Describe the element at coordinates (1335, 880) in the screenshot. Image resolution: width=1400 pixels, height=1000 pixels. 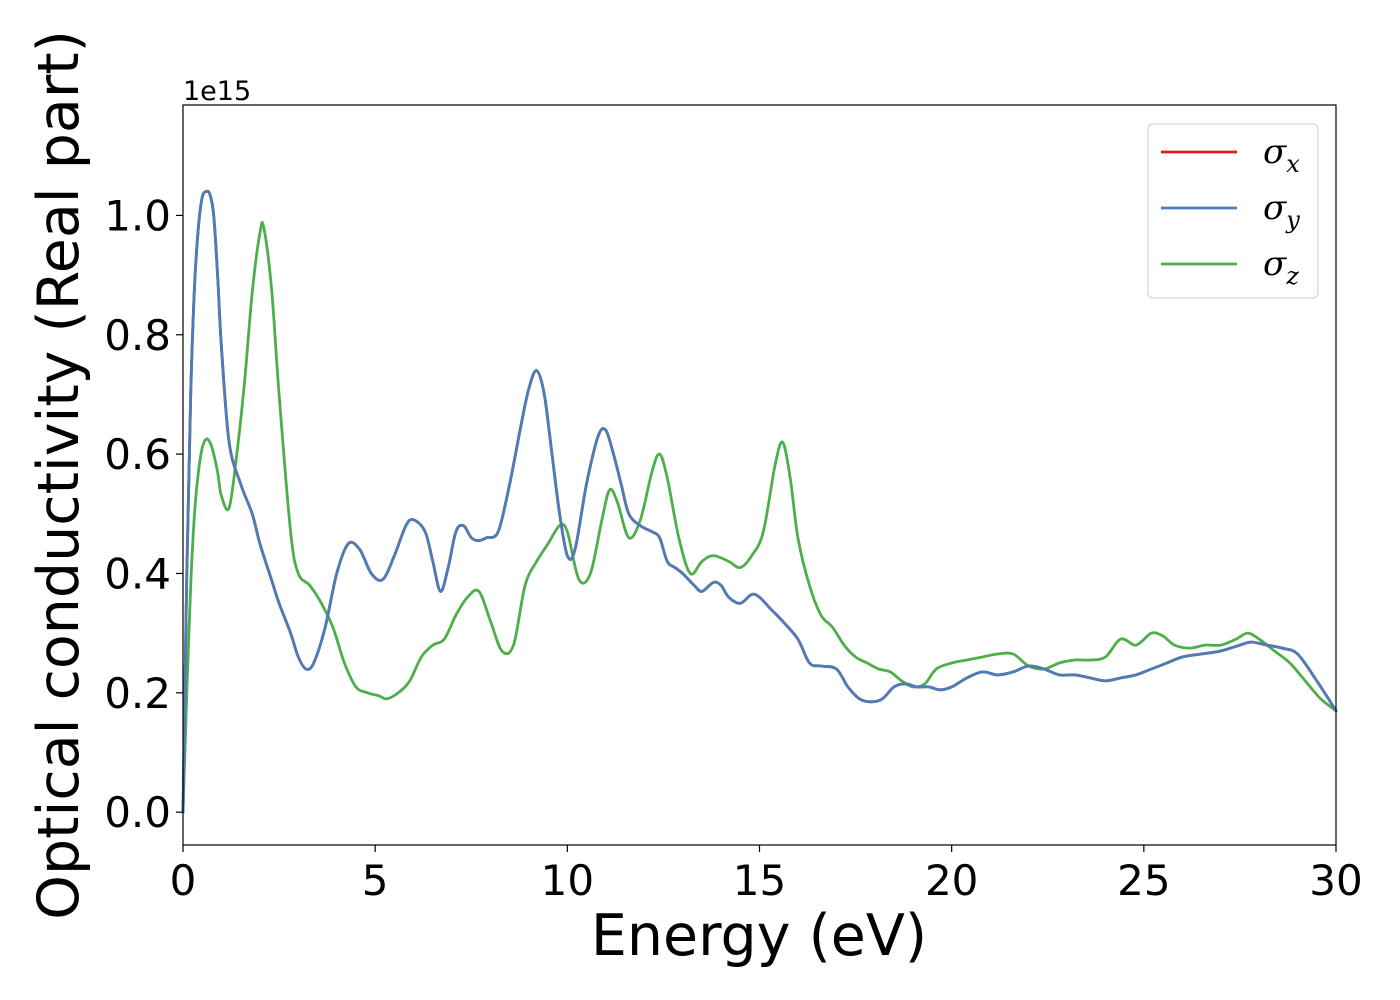
I see `x-tick-label: 30` at that location.